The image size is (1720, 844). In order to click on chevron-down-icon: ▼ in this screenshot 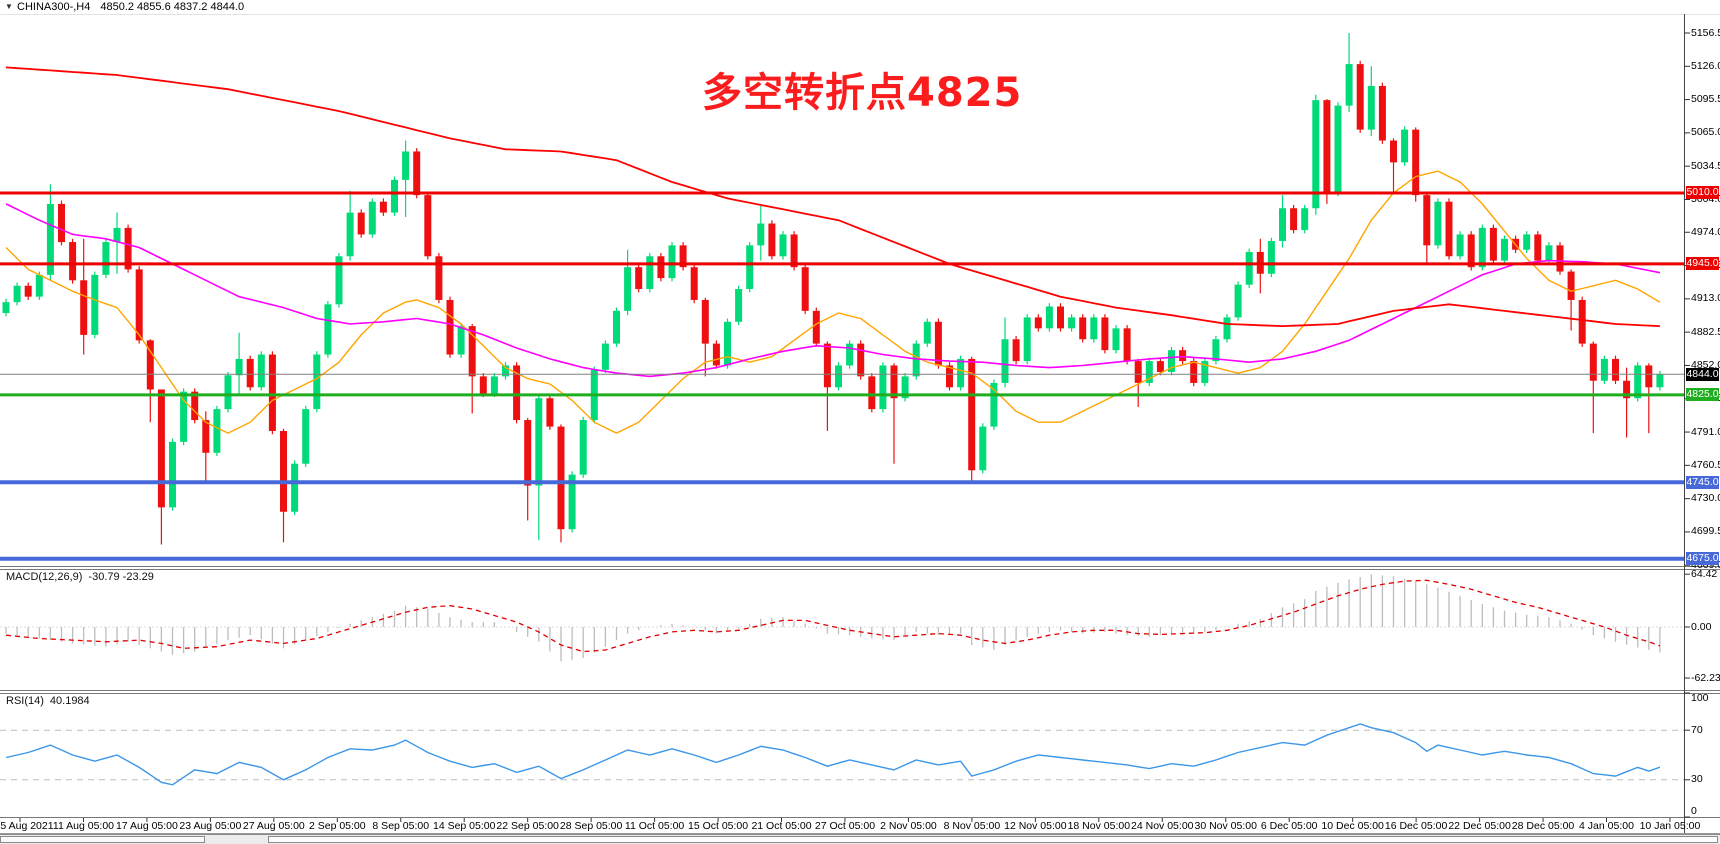, I will do `click(9, 6)`.